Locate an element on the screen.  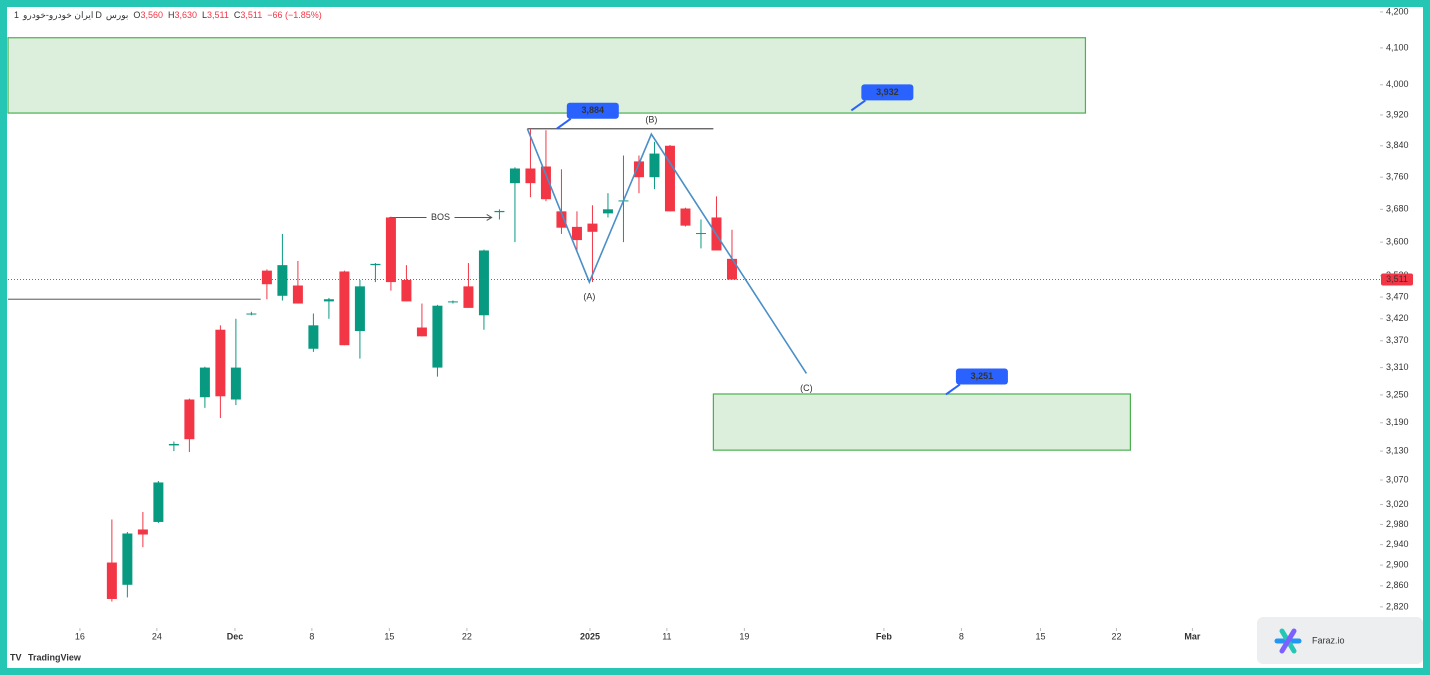
watermark-box is located at coordinates (1340, 640).